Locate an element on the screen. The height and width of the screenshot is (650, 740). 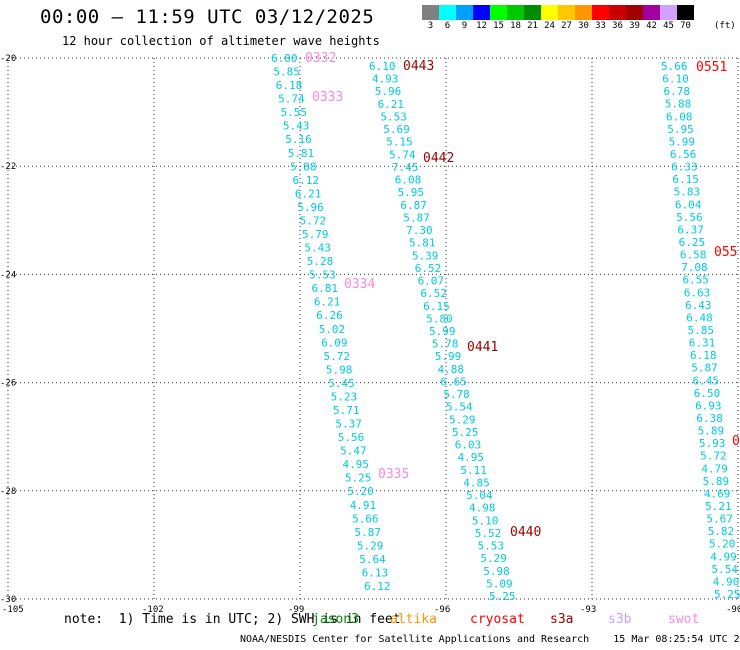
wave-height-value: 5.67 is located at coordinates (719, 519).